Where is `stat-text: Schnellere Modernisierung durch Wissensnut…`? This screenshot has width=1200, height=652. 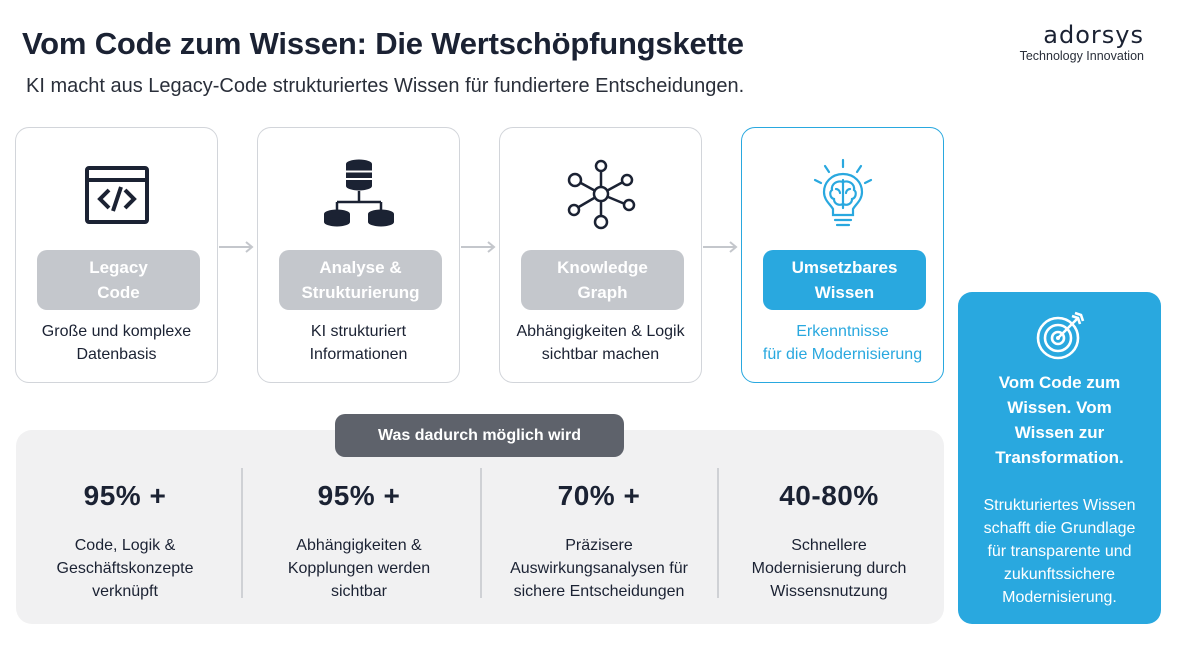 stat-text: Schnellere Modernisierung durch Wissensnut… is located at coordinates (829, 568).